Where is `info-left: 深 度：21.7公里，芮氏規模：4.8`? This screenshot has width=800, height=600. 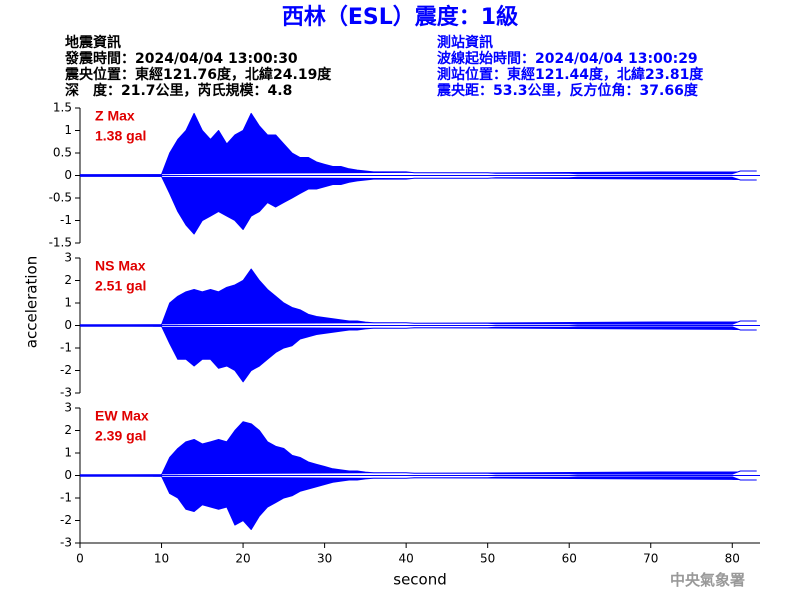
info-left: 深 度：21.7公里，芮氏規模：4.8 is located at coordinates (178, 90).